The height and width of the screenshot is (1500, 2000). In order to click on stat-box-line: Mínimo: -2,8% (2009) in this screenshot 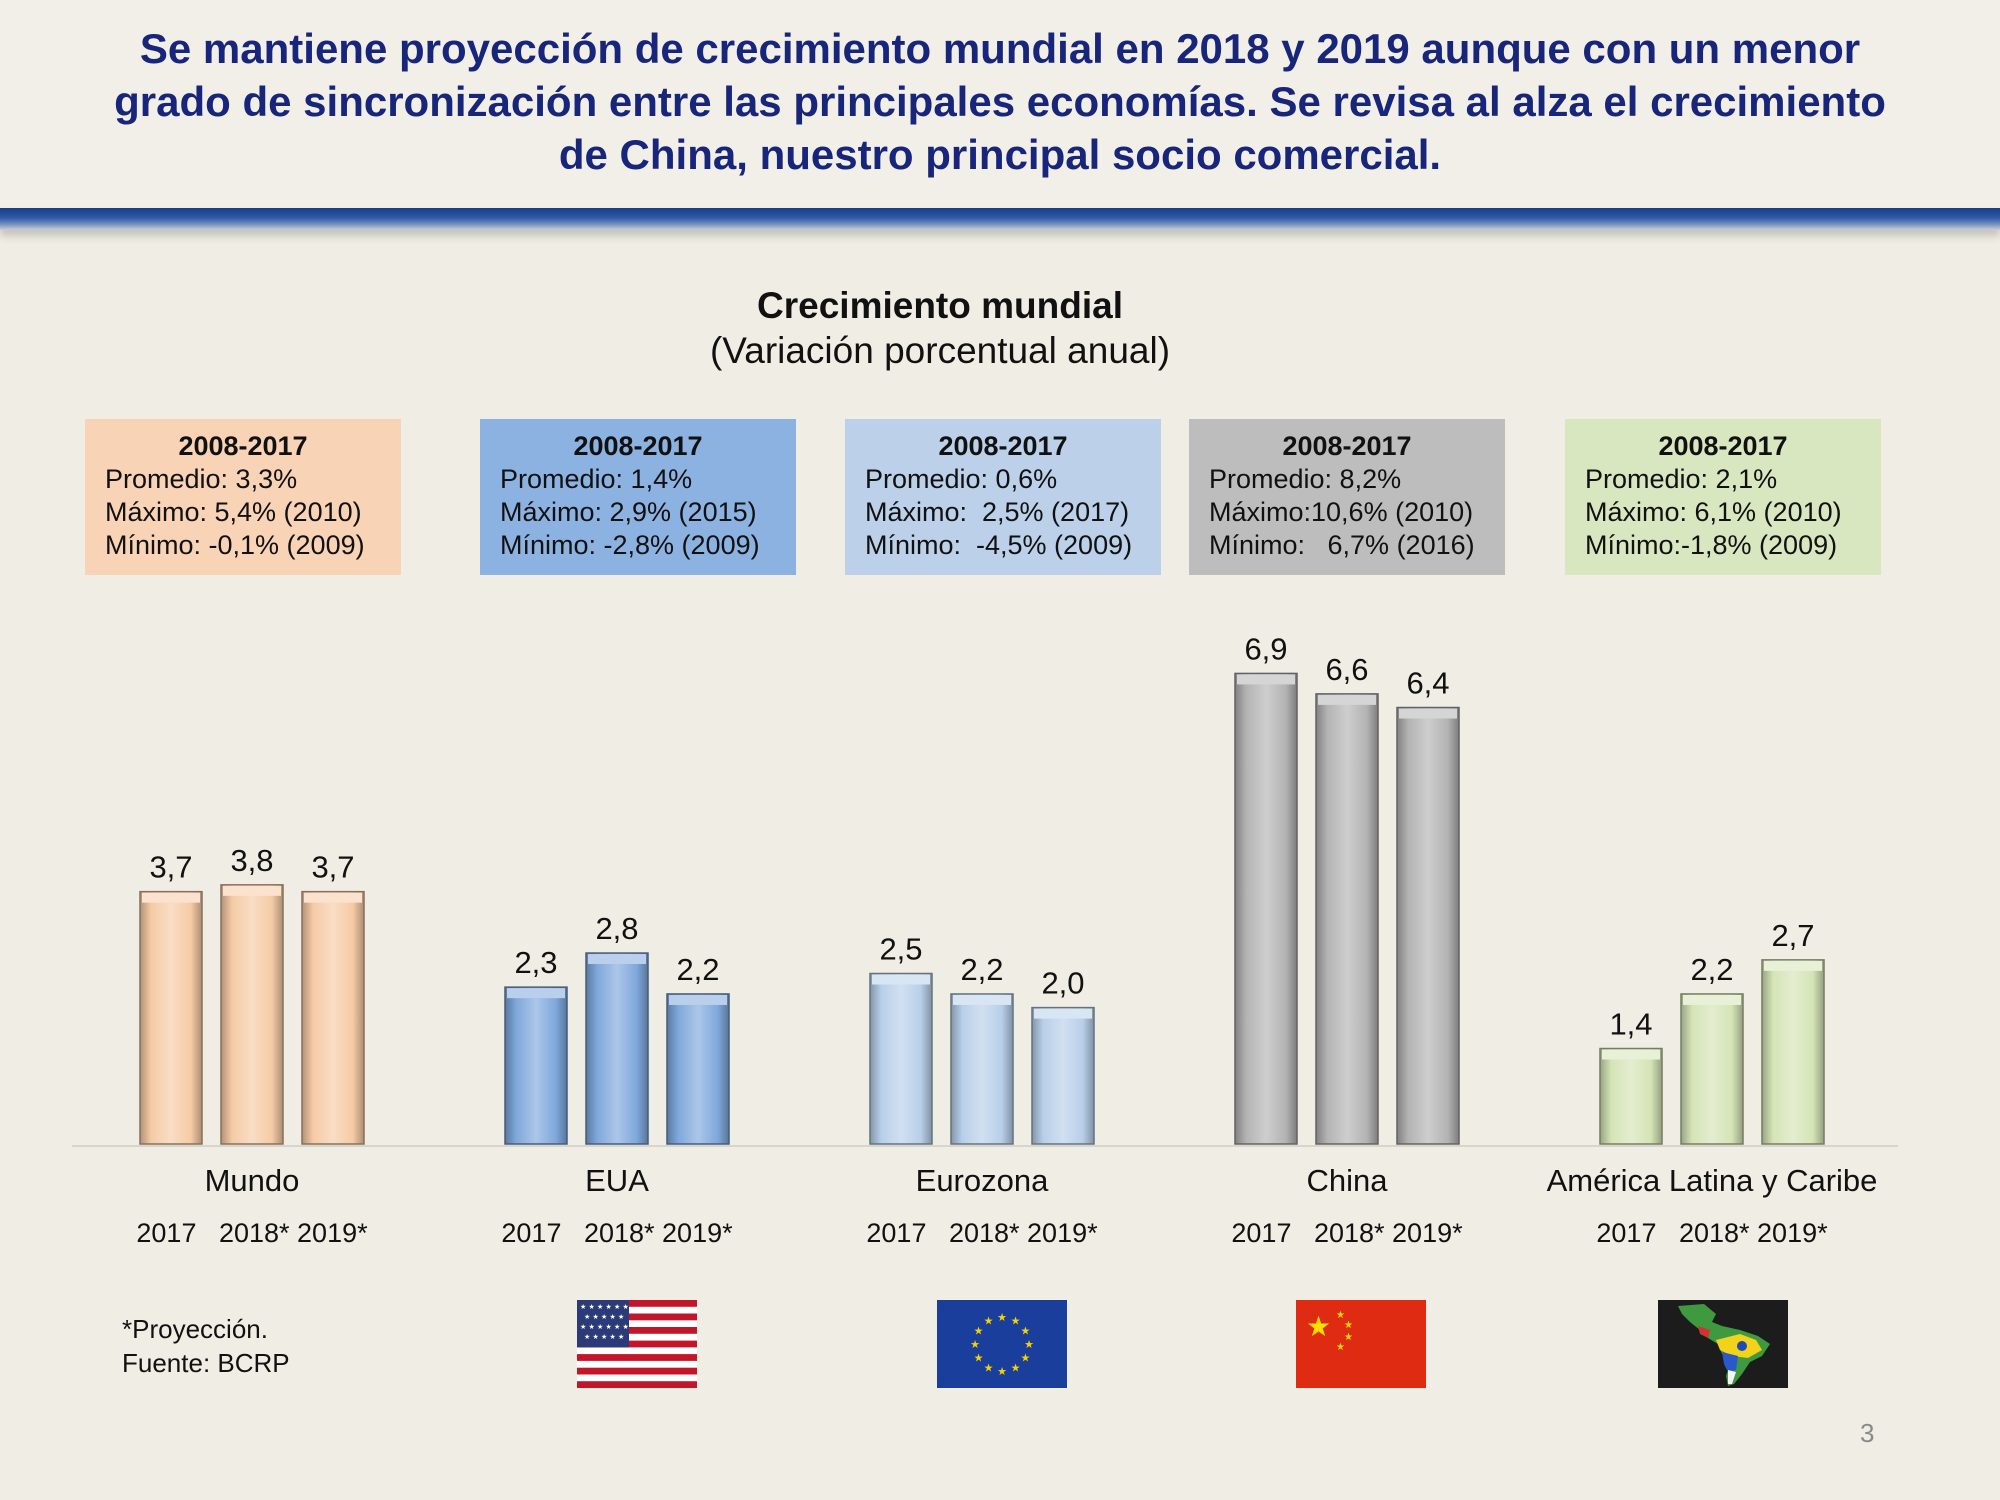, I will do `click(630, 545)`.